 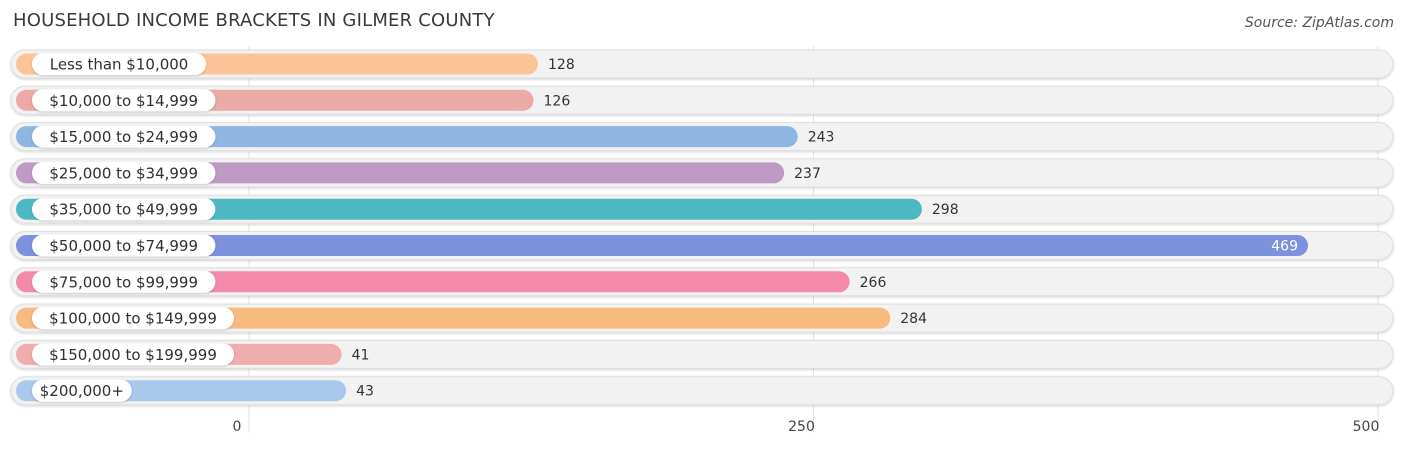 What do you see at coordinates (807, 174) in the screenshot?
I see `value-label: 237` at bounding box center [807, 174].